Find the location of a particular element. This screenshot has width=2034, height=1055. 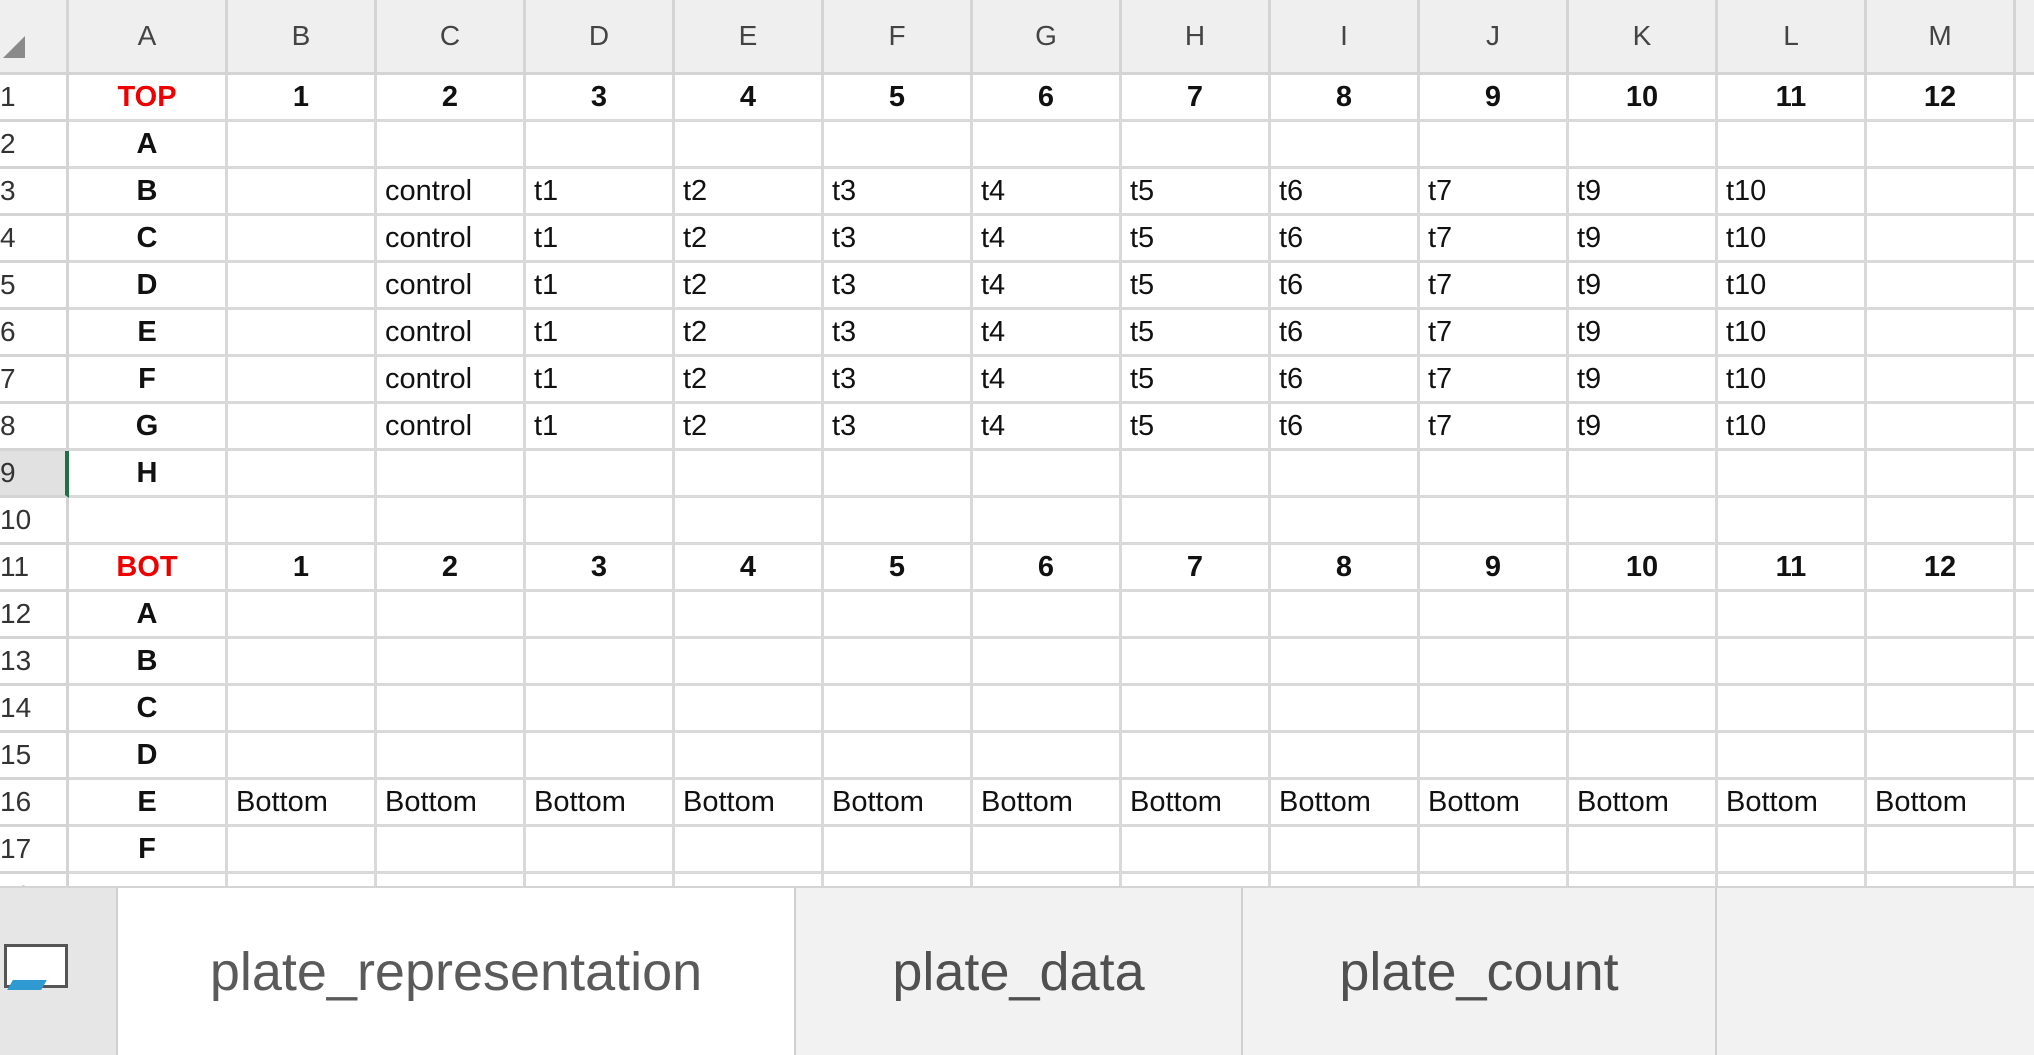

cell-h8: t5 is located at coordinates (1196, 427).